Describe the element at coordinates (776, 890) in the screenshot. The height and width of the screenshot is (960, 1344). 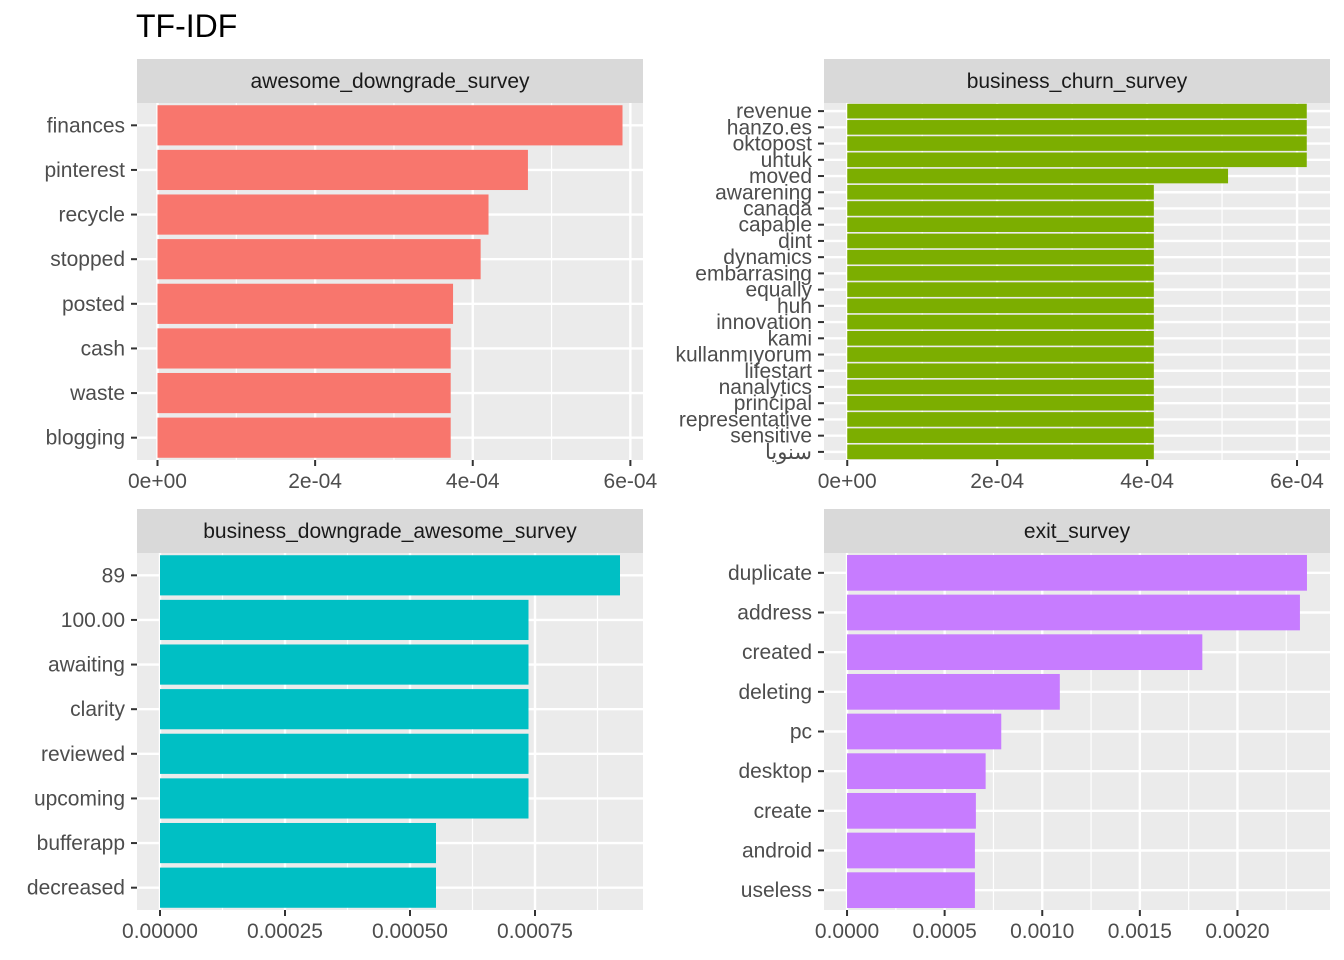
I see `y-tick-label: useless` at that location.